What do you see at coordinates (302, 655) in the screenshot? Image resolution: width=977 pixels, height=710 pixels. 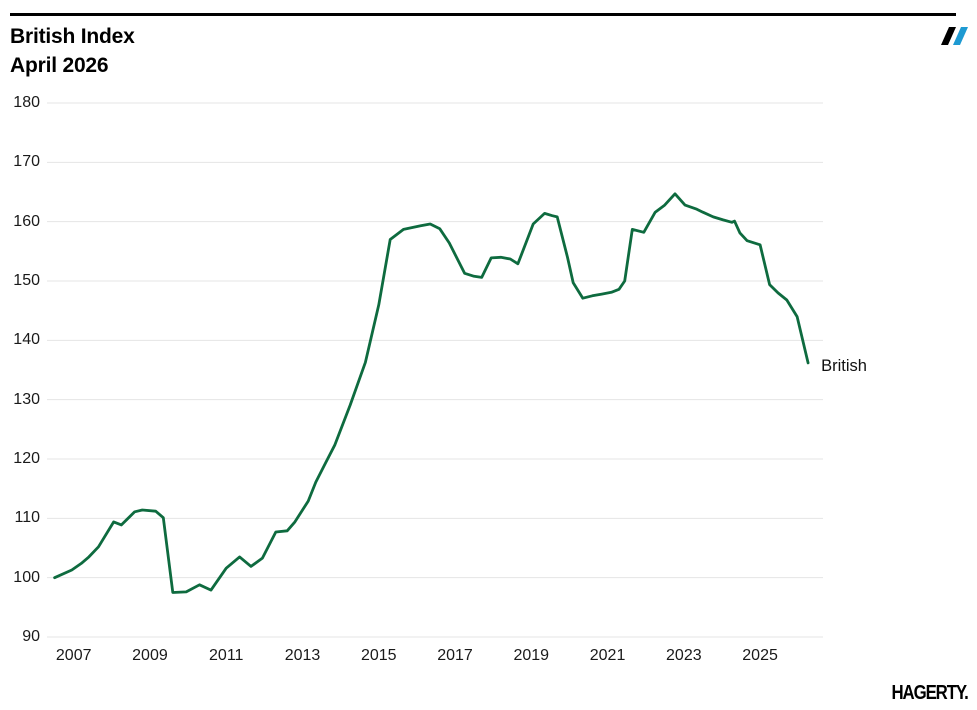 I see `x-tick-label: 2013` at bounding box center [302, 655].